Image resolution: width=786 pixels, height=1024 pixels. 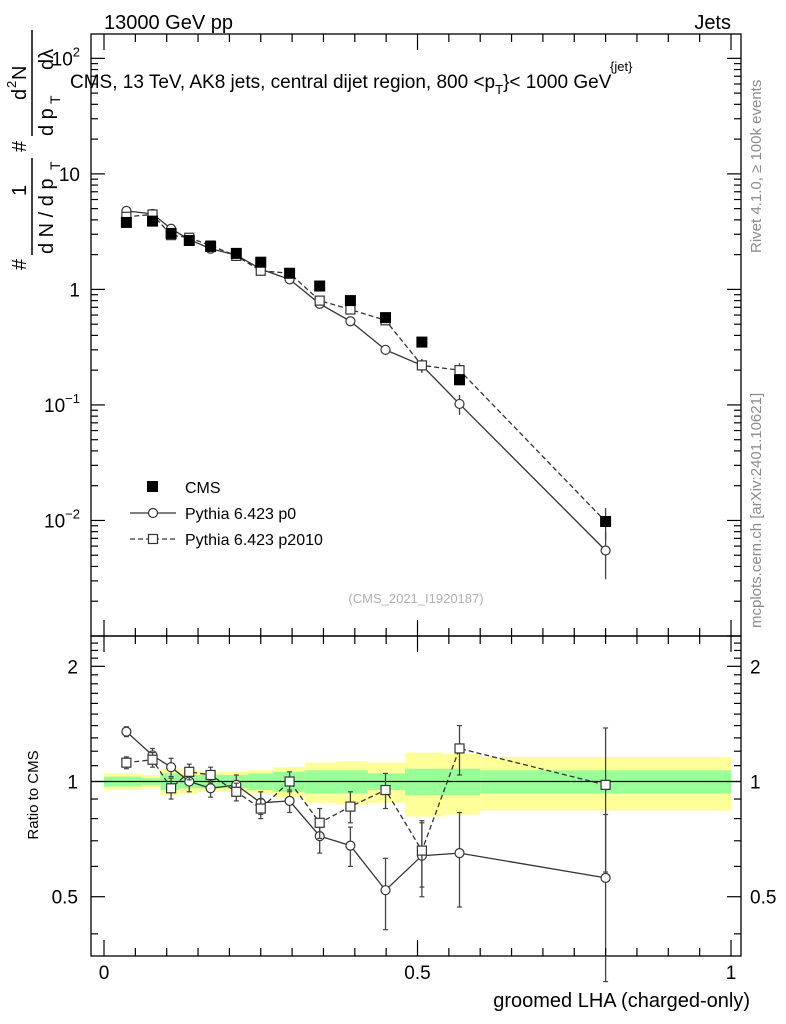 What do you see at coordinates (763, 898) in the screenshot?
I see `ratio-ytick-label-right-2: 0.5` at bounding box center [763, 898].